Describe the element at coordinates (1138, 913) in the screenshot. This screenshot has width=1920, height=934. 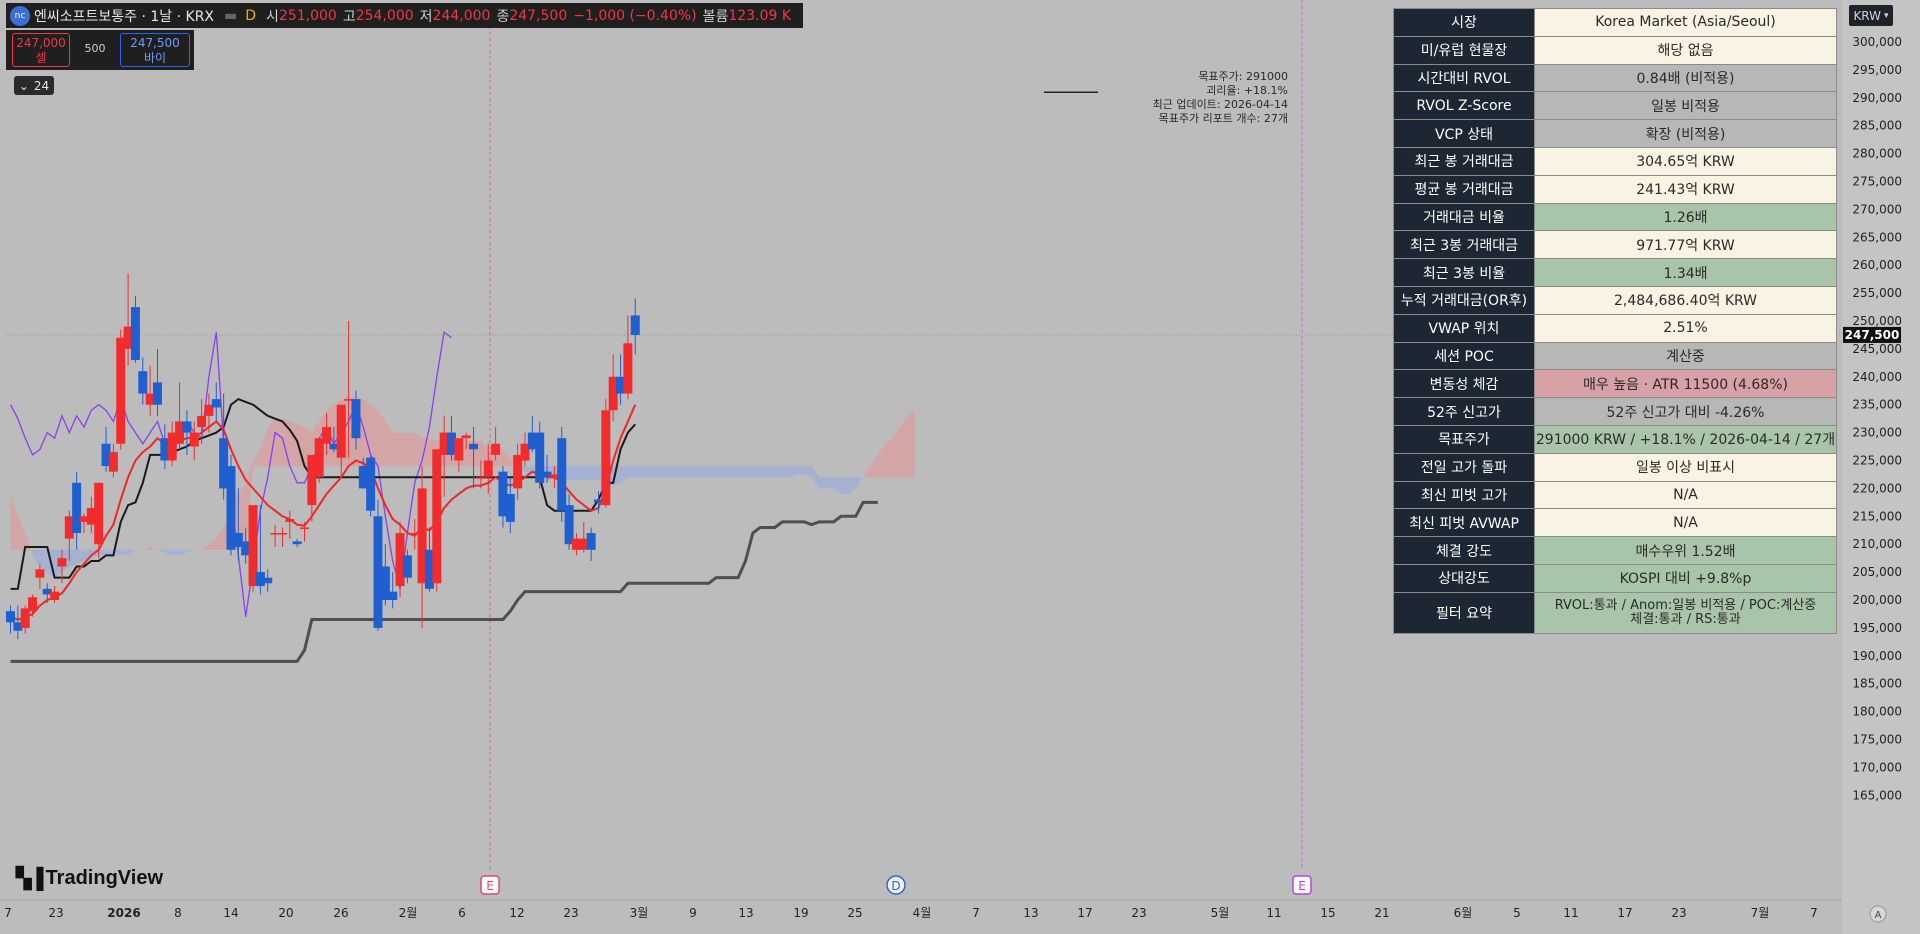
I see `time-tick-label: 23` at that location.